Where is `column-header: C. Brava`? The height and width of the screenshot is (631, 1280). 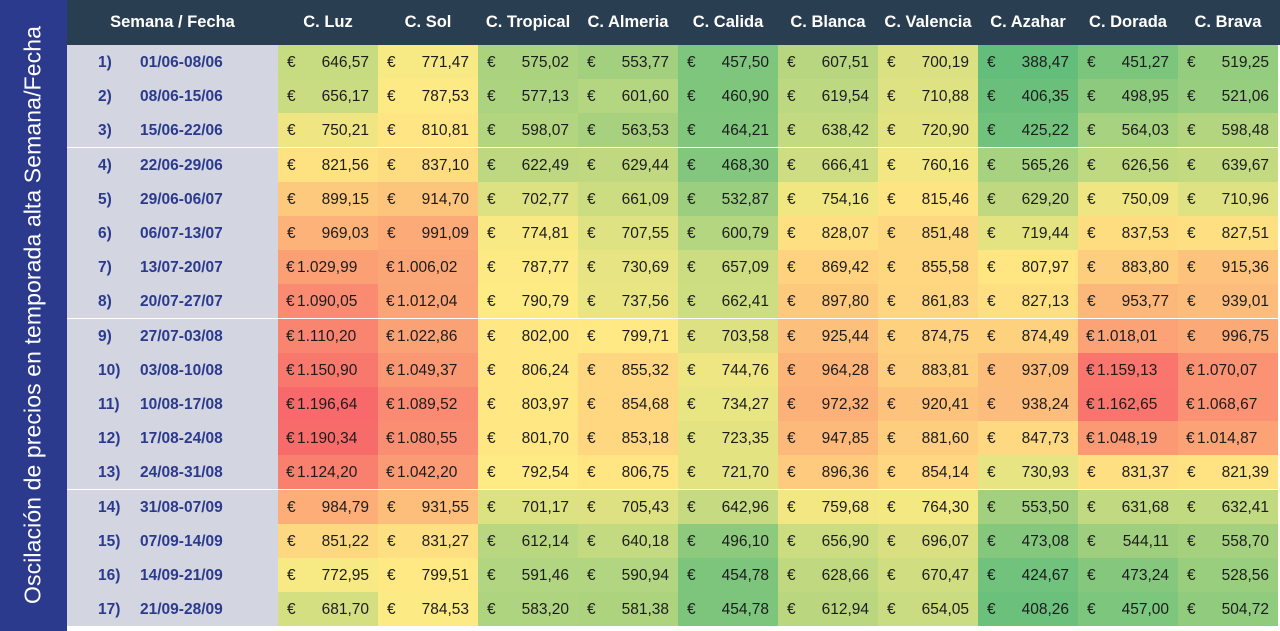 column-header: C. Brava is located at coordinates (1228, 22).